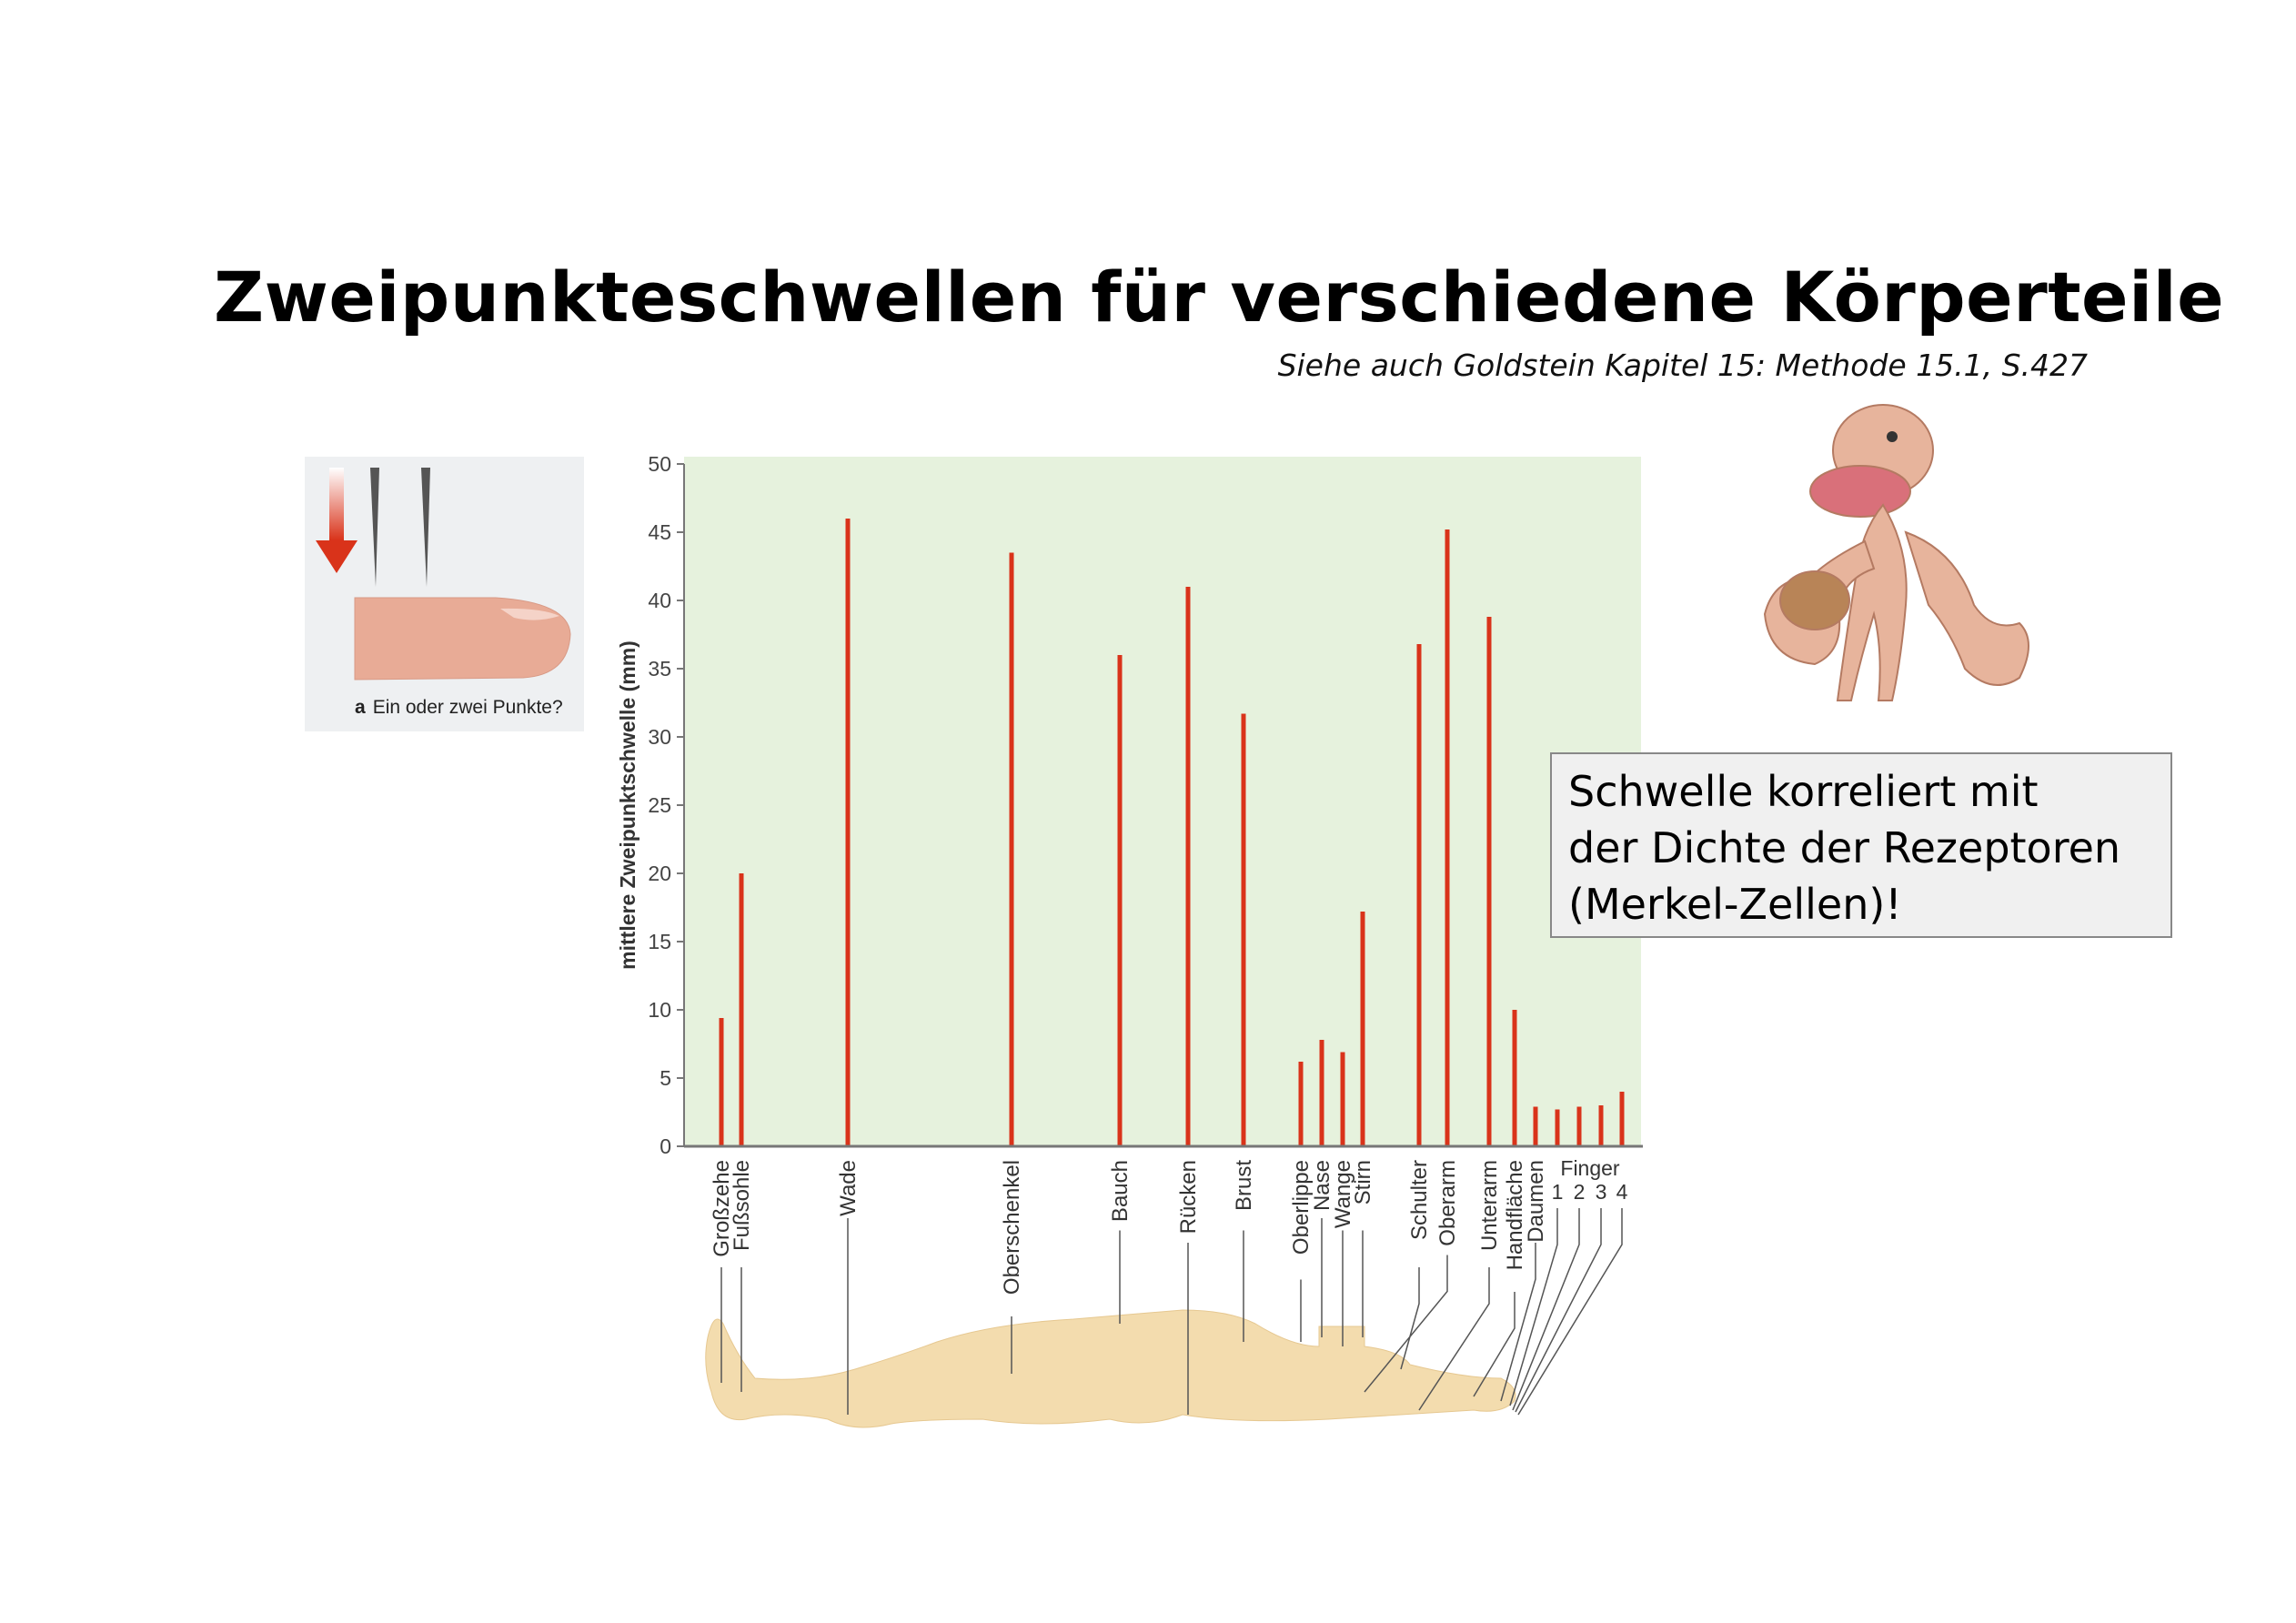 This screenshot has height=1623, width=2296. Describe the element at coordinates (1590, 1168) in the screenshot. I see `finger-group-label: Finger` at that location.